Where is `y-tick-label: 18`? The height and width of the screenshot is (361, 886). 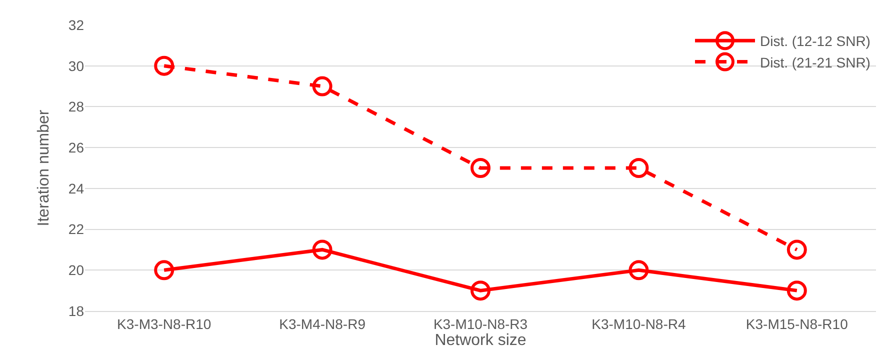 y-tick-label: 18 is located at coordinates (76, 310).